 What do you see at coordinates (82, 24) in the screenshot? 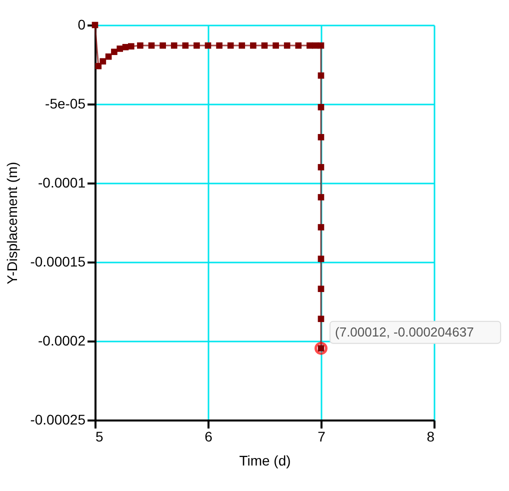
I see `y-tick-label: 0` at bounding box center [82, 24].